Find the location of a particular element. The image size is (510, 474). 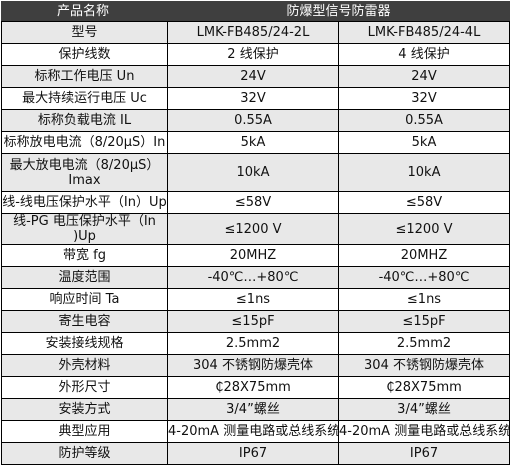

value-cell-2l: ≤1200 V is located at coordinates (253, 229).